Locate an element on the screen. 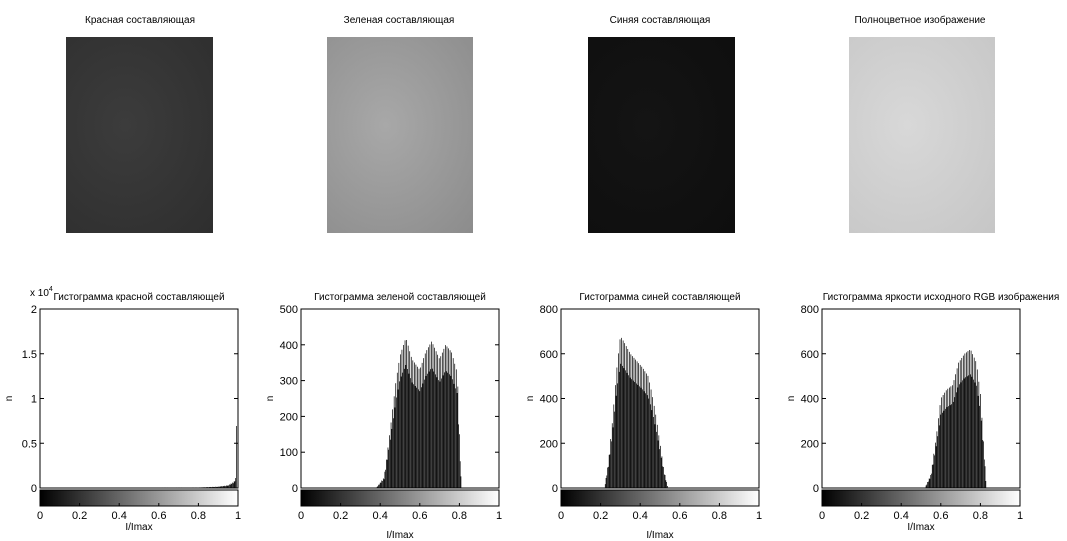  y-tick-label: 1.5 is located at coordinates (29, 355).